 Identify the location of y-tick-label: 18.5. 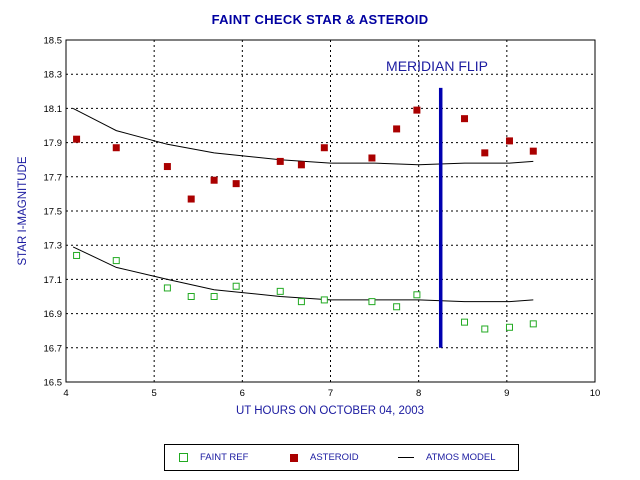
(53, 41).